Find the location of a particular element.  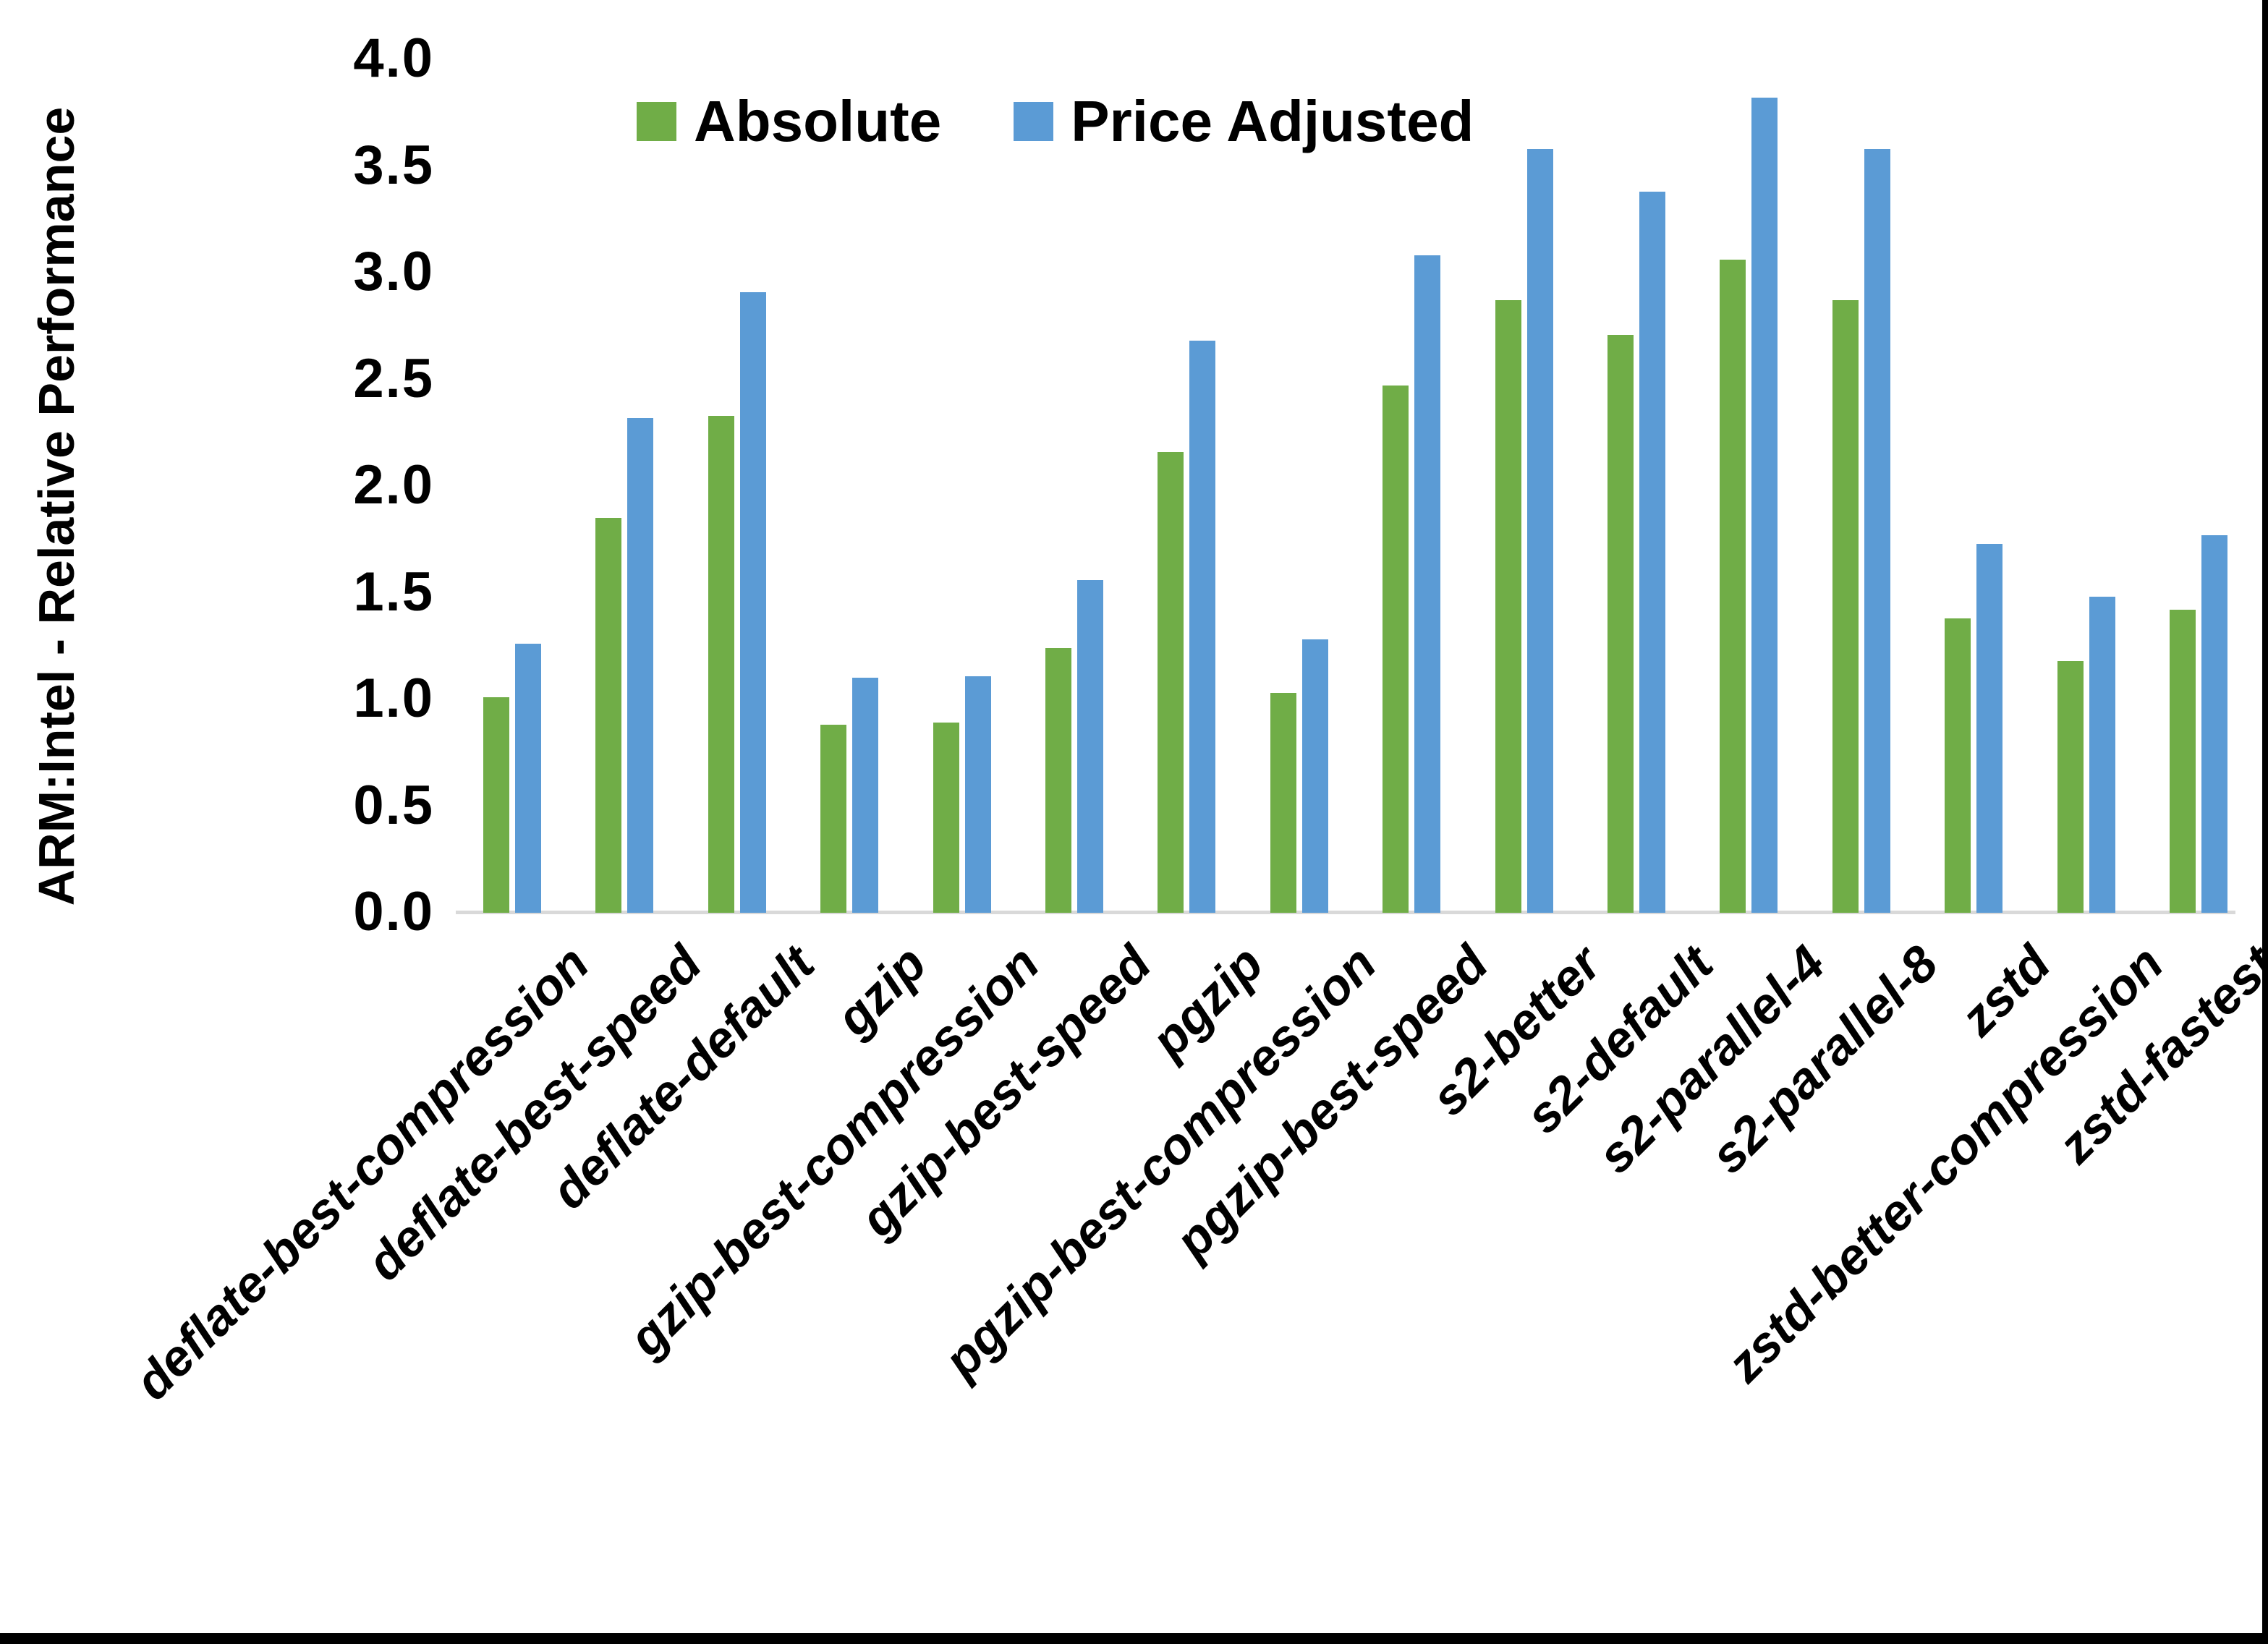

bar-absolute-pgzip is located at coordinates (1171, 682).